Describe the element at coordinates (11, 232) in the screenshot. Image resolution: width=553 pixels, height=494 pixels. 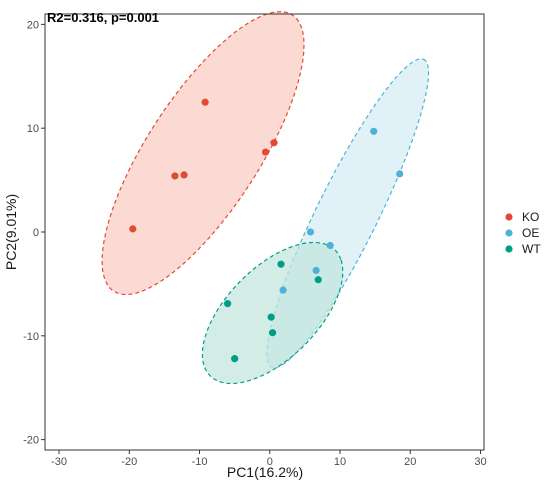
I see `y-axis-title: PC2(9.01%)` at that location.